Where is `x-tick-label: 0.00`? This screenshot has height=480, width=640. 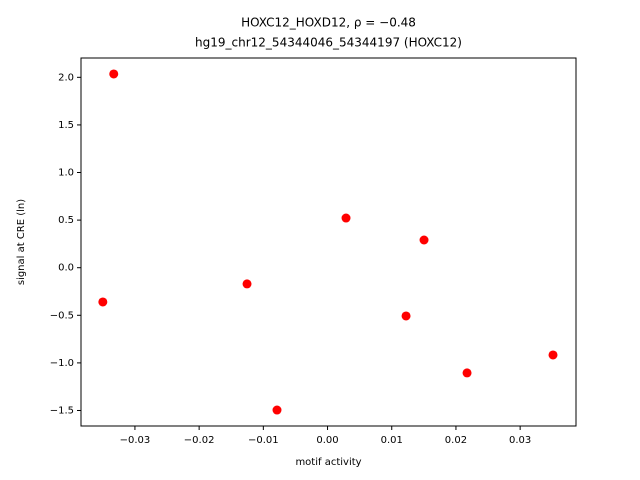
x-tick-label: 0.00 is located at coordinates (327, 440).